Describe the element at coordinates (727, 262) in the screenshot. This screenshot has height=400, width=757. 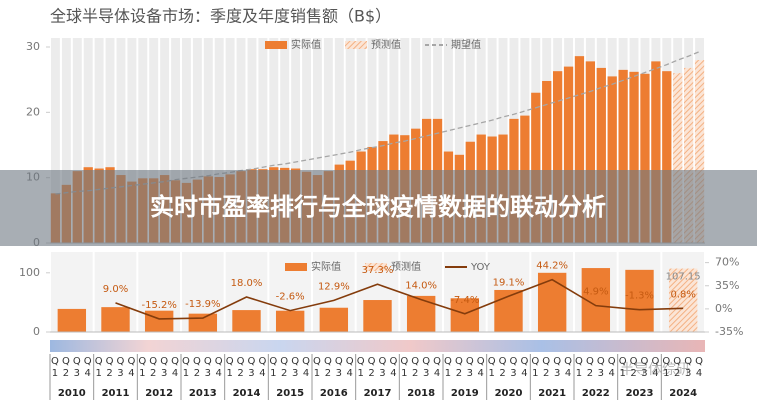
I see `y2-tick-label: 70%` at that location.